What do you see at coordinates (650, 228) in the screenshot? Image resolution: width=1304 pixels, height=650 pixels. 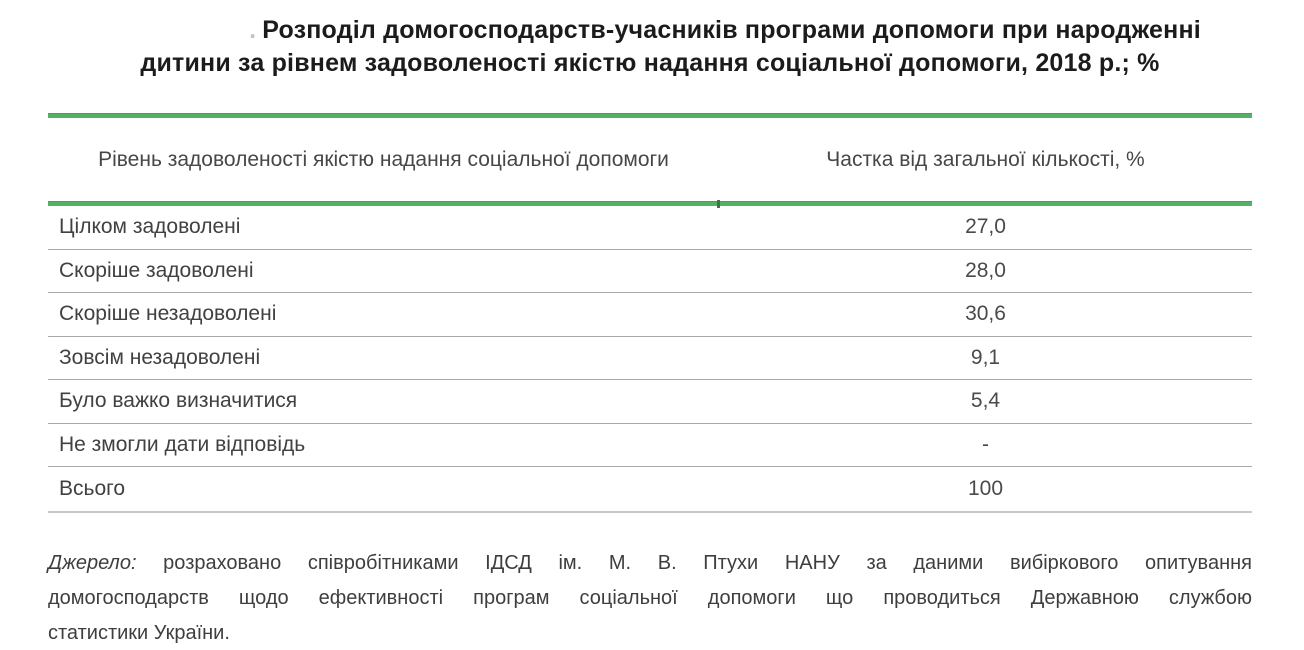 I see `table-row: Цілком задоволені 27,0` at bounding box center [650, 228].